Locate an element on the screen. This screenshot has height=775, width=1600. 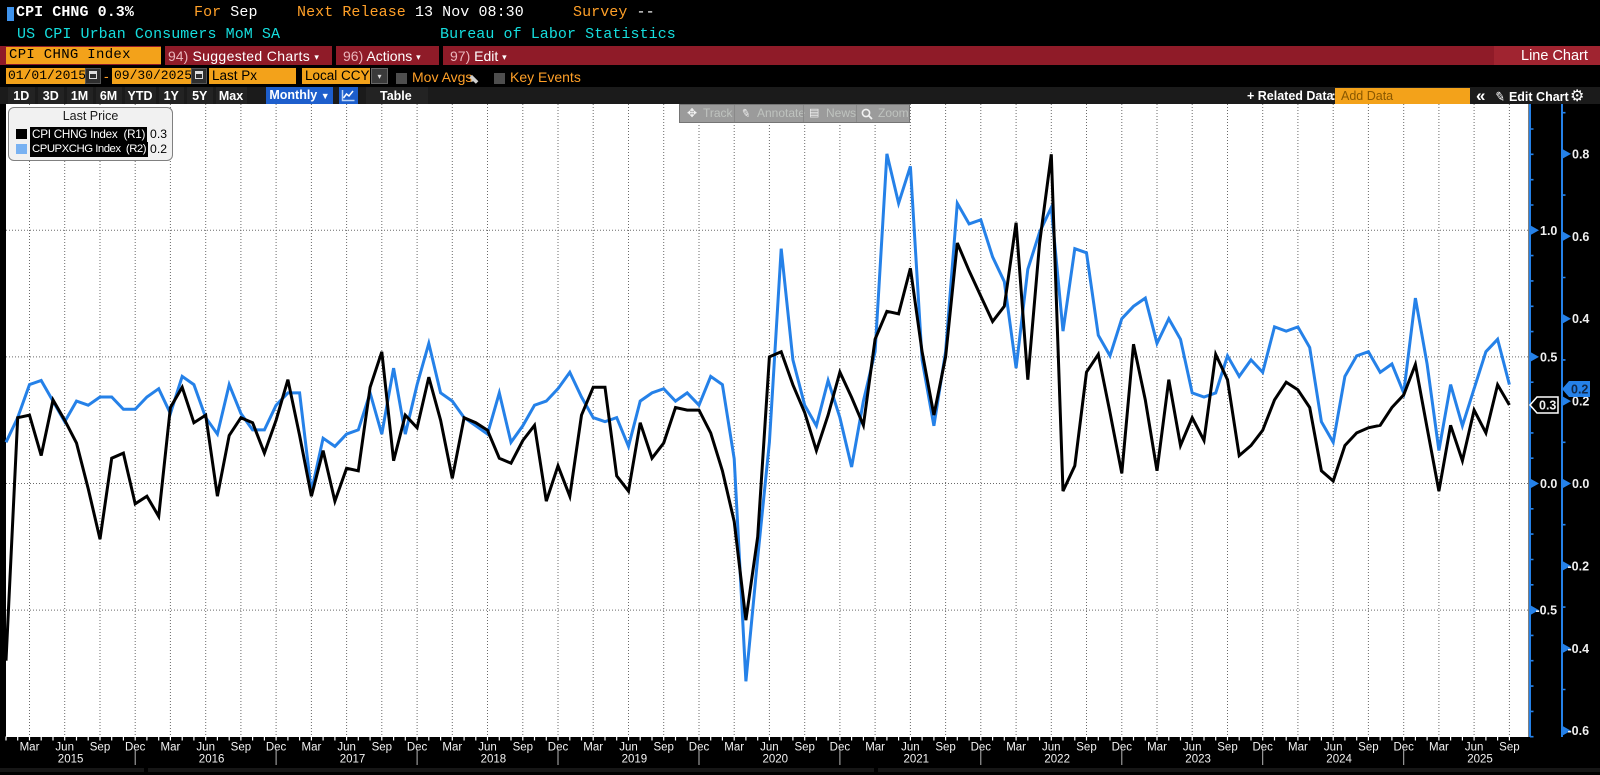
svg-text: 1.0 is located at coordinates (1548, 231).